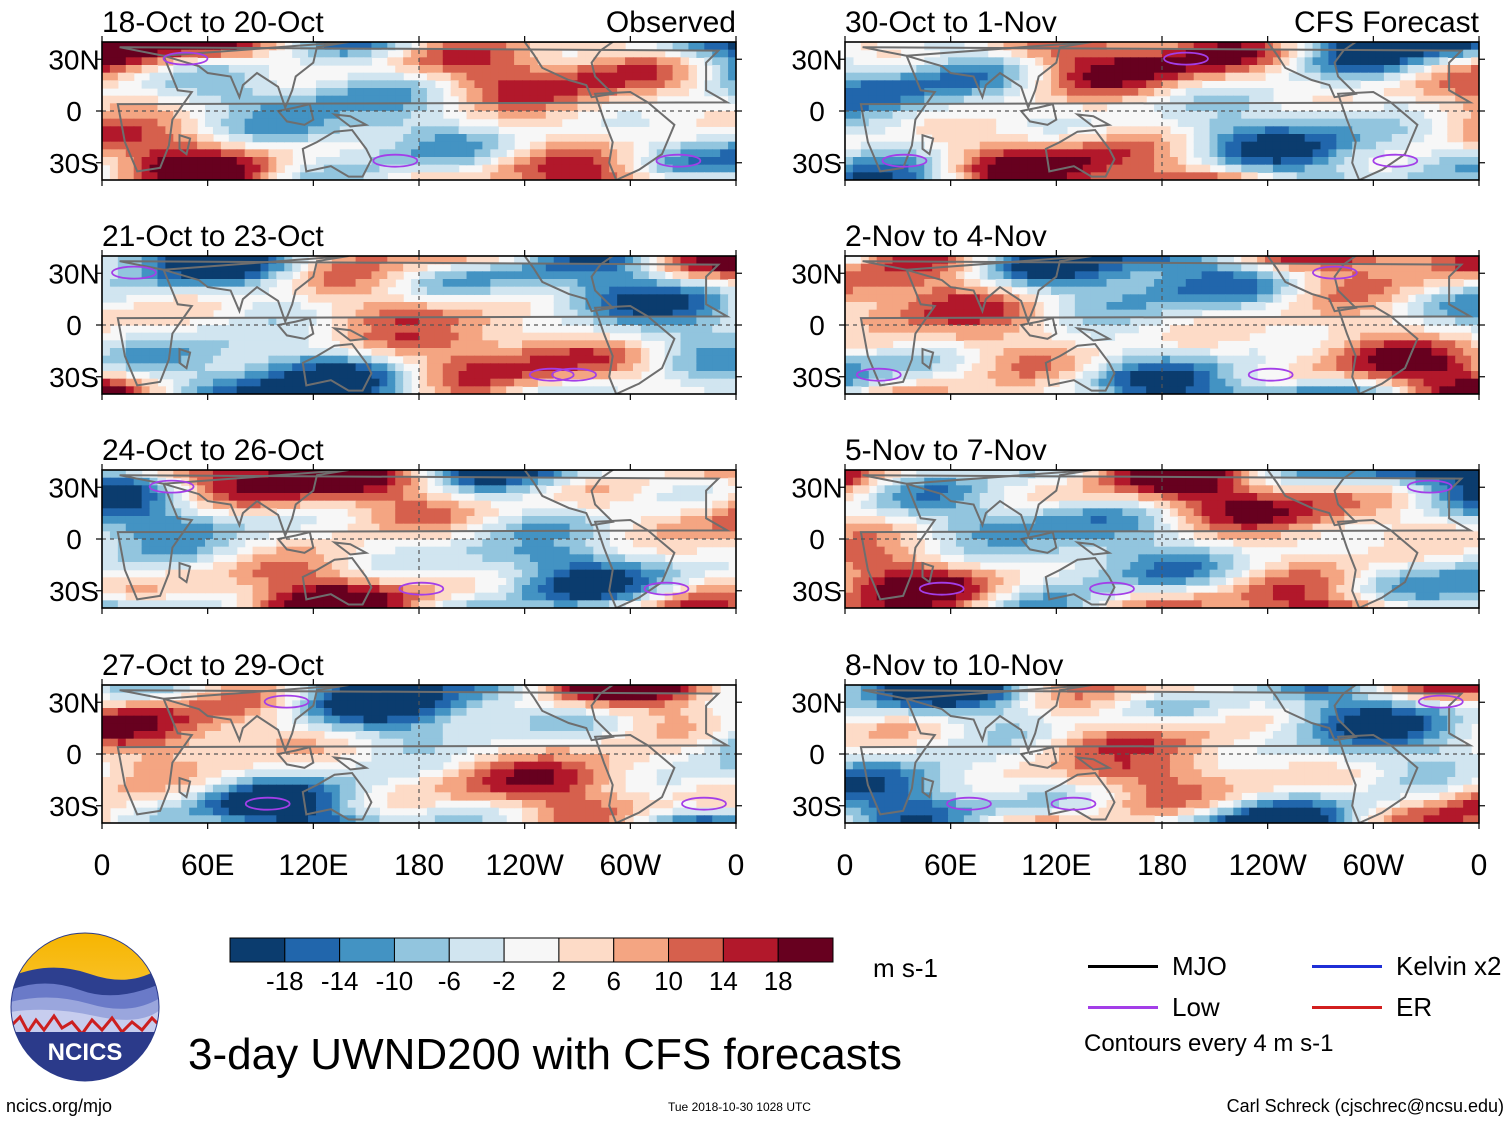  Describe the element at coordinates (419, 865) in the screenshot. I see `x-tick-label: 180` at that location.